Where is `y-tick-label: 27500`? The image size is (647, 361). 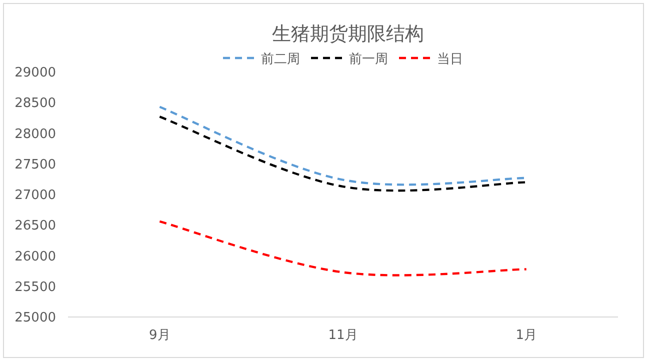 y-tick-label: 27500 is located at coordinates (35, 164).